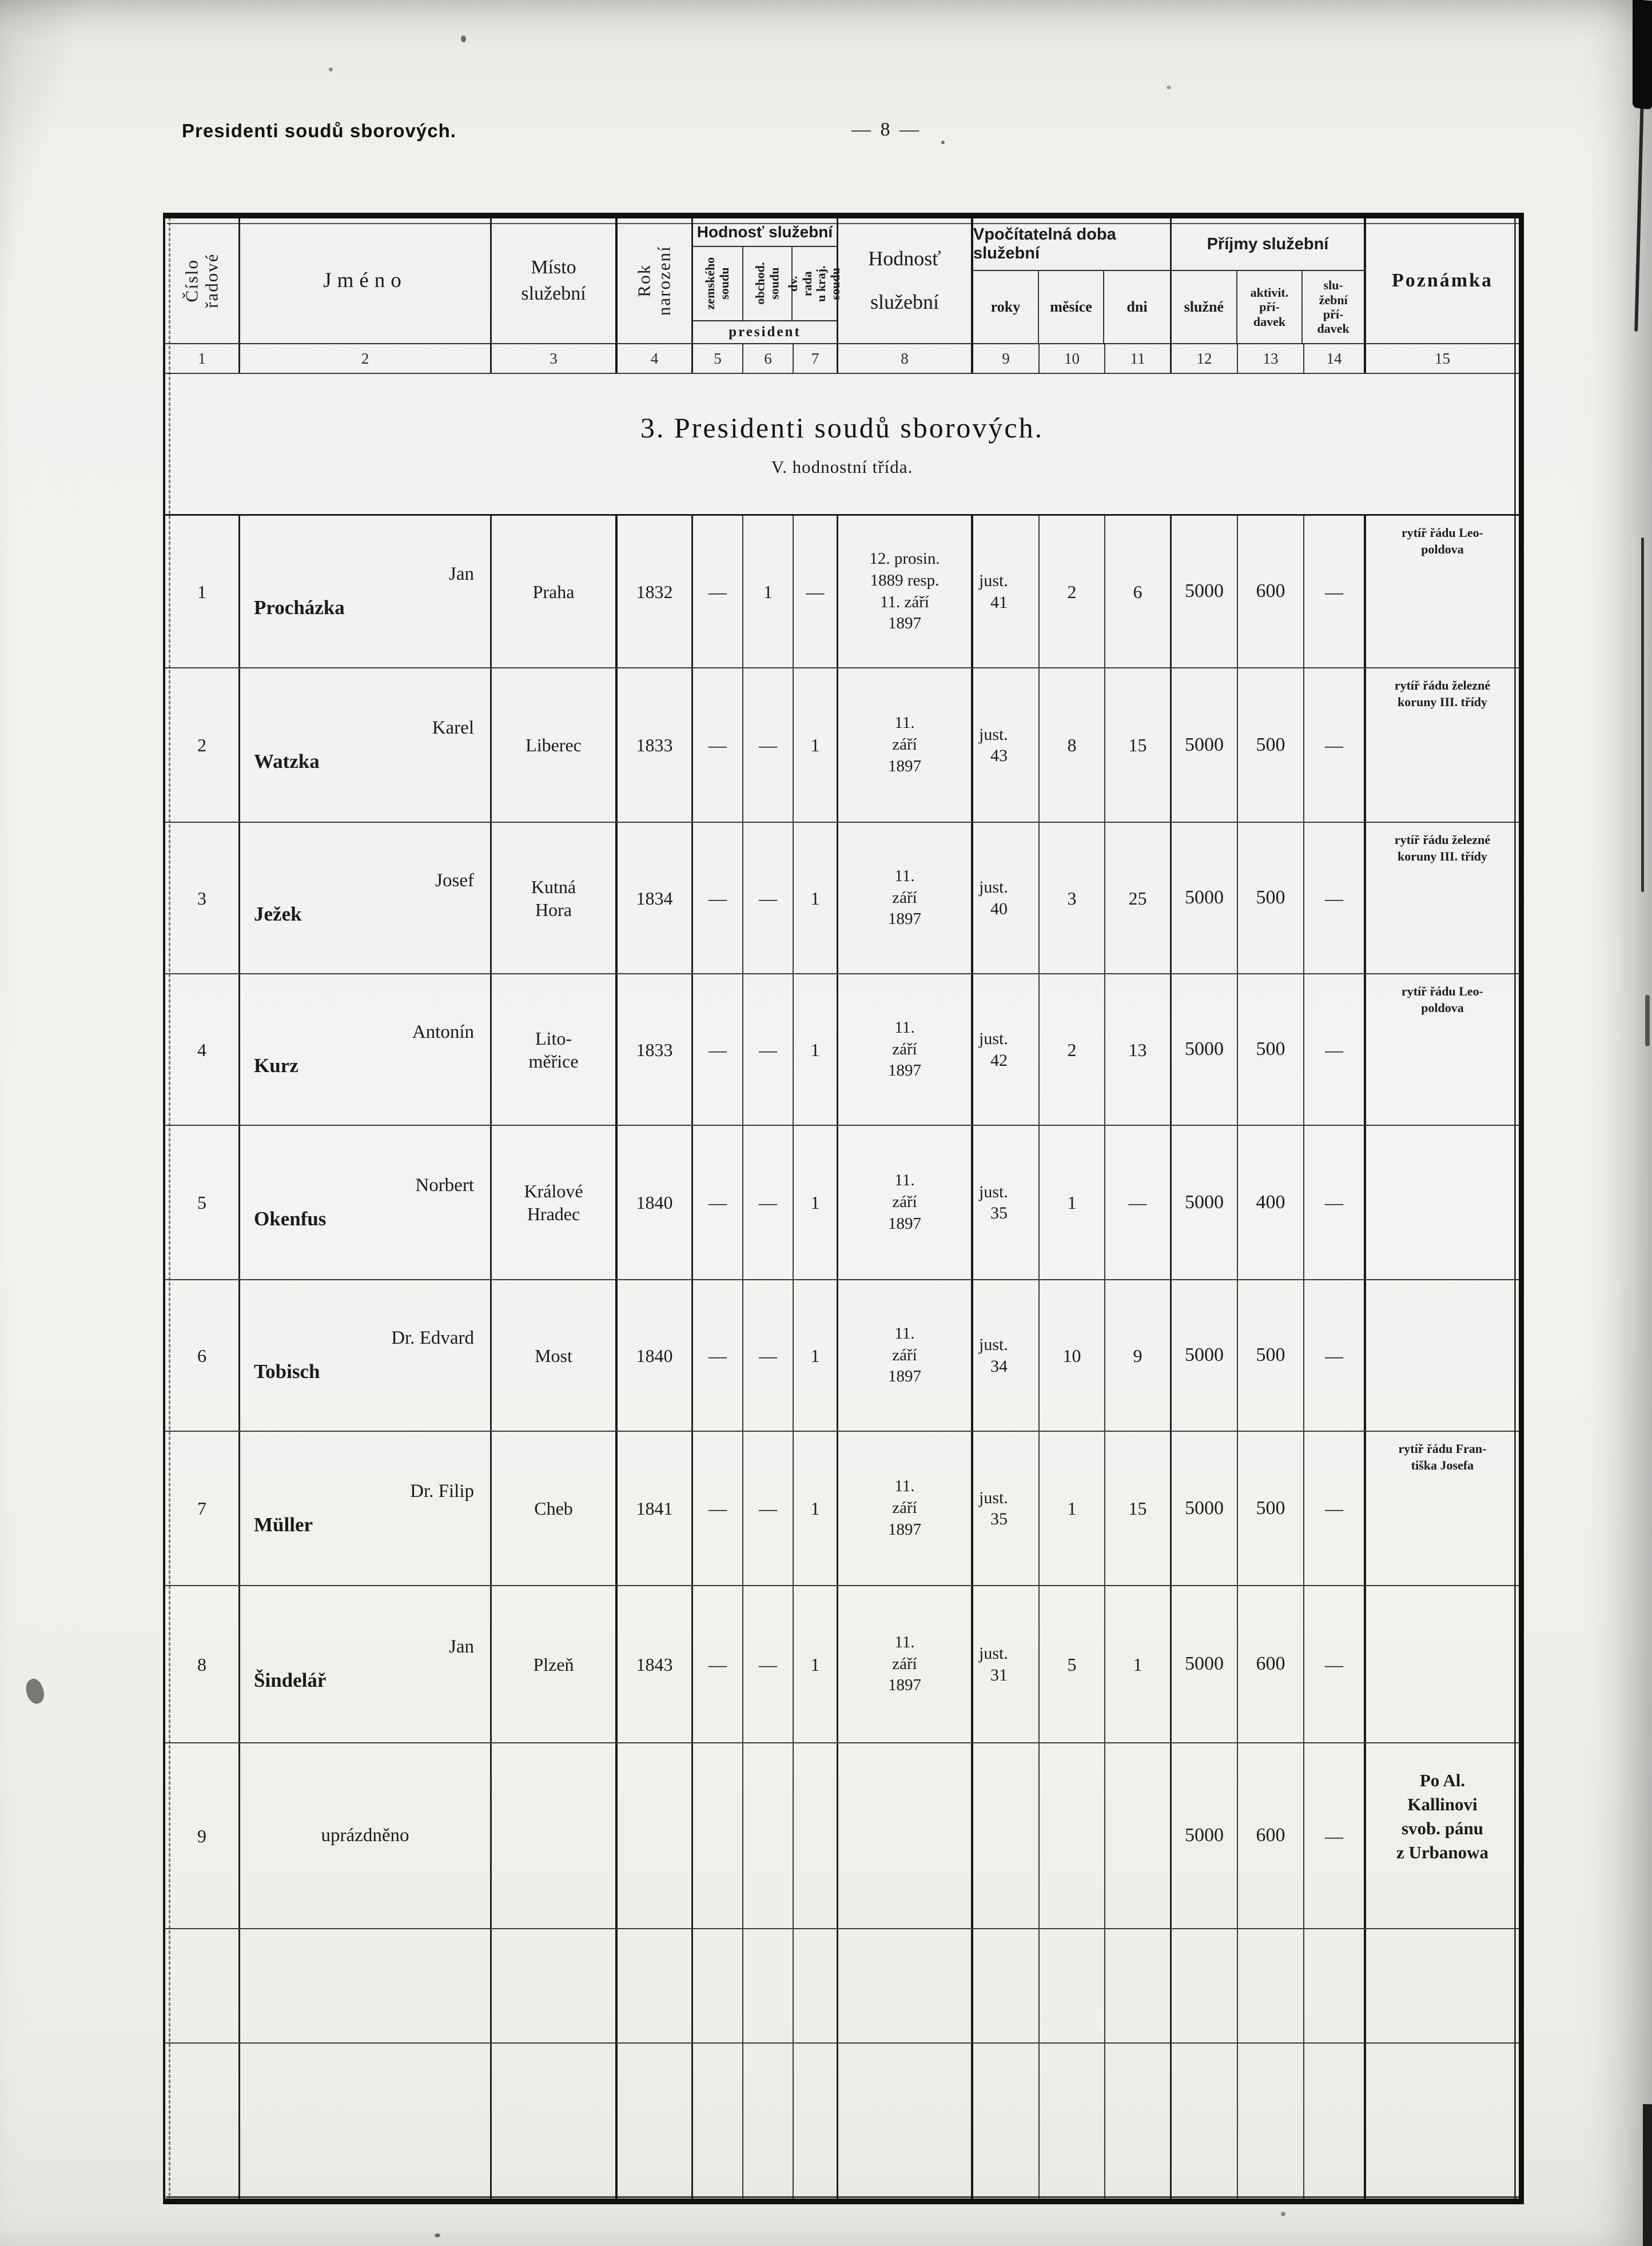 The image size is (1652, 2246). I want to click on first-name: Jan, so click(462, 574).